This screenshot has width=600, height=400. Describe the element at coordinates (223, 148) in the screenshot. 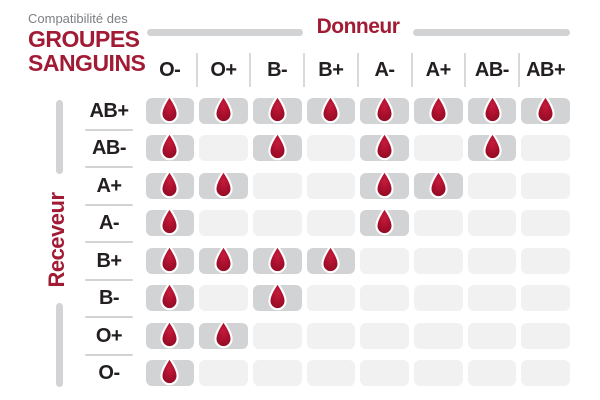

I see `cell-AB--from-O+` at that location.